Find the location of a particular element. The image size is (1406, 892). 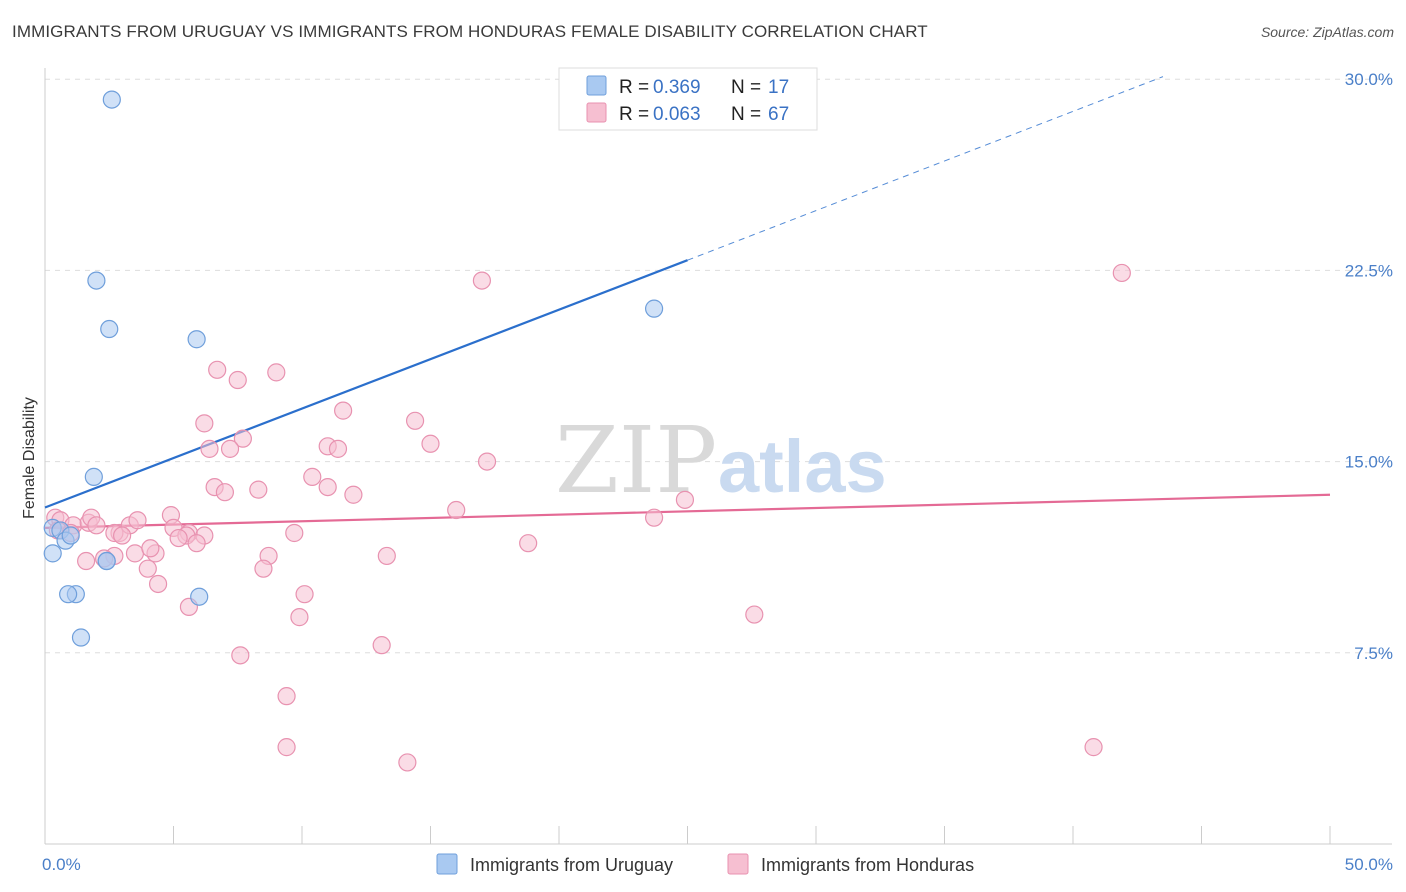

trend-extension-uruguay is located at coordinates (925, 168).